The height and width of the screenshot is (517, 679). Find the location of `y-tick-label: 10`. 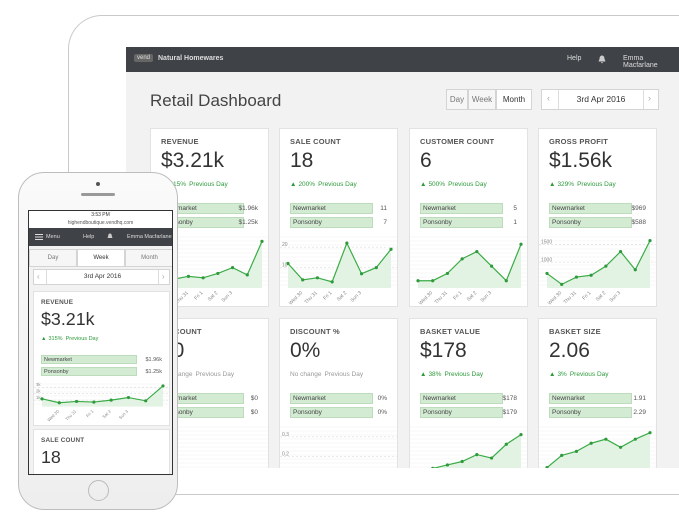

y-tick-label: 10 is located at coordinates (285, 266).